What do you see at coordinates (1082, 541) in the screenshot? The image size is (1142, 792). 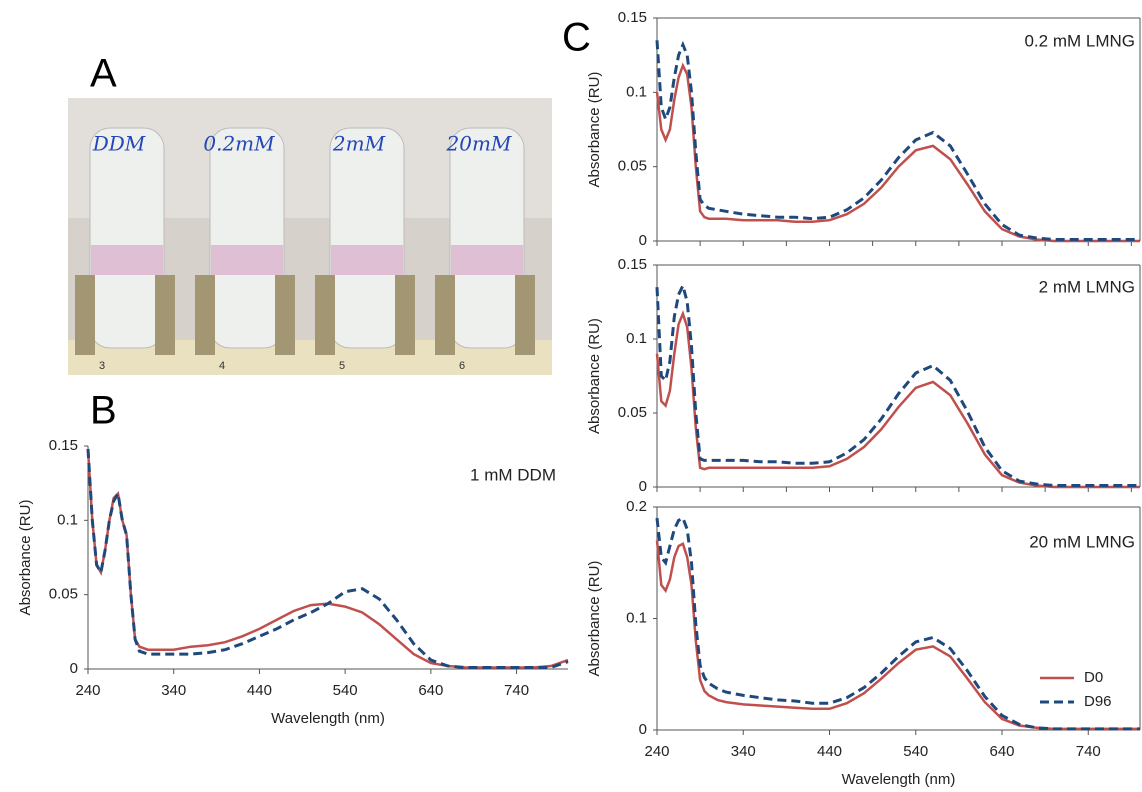 I see `annotation: 20 mM LMNG` at bounding box center [1082, 541].